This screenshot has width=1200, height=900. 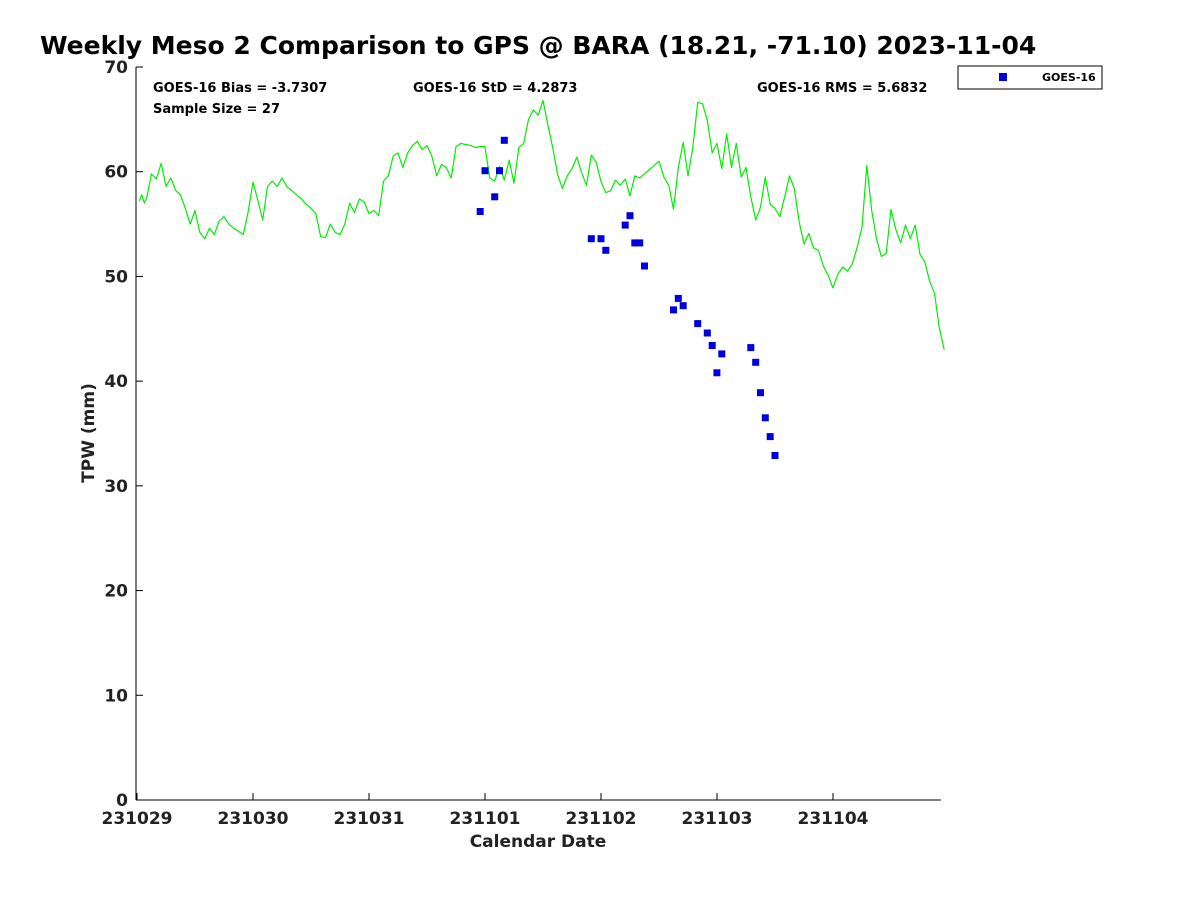 What do you see at coordinates (116, 487) in the screenshot?
I see `y-tick-label: 30` at bounding box center [116, 487].